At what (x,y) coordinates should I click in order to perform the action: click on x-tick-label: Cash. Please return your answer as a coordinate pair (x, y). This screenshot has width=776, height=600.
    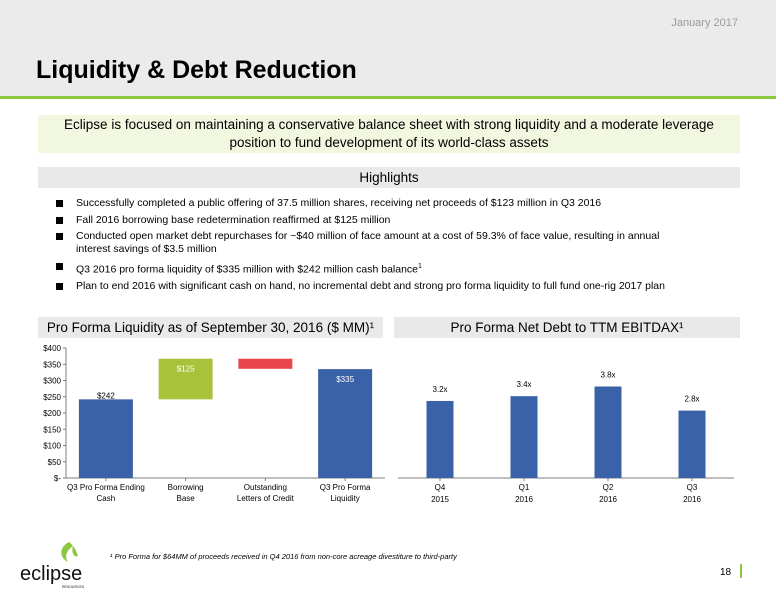
    Looking at the image, I should click on (106, 498).